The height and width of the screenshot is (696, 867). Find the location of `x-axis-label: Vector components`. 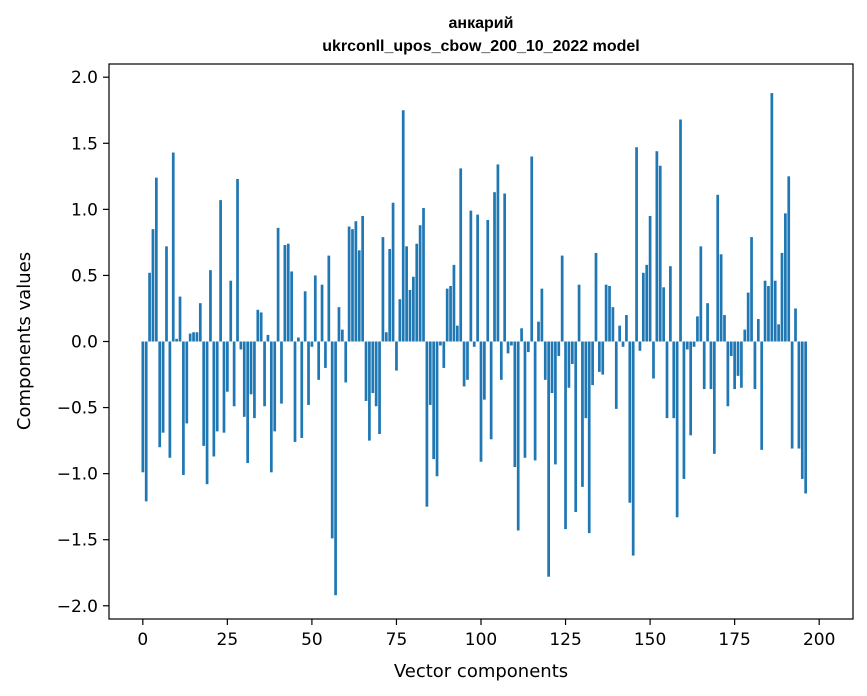

x-axis-label: Vector components is located at coordinates (481, 671).